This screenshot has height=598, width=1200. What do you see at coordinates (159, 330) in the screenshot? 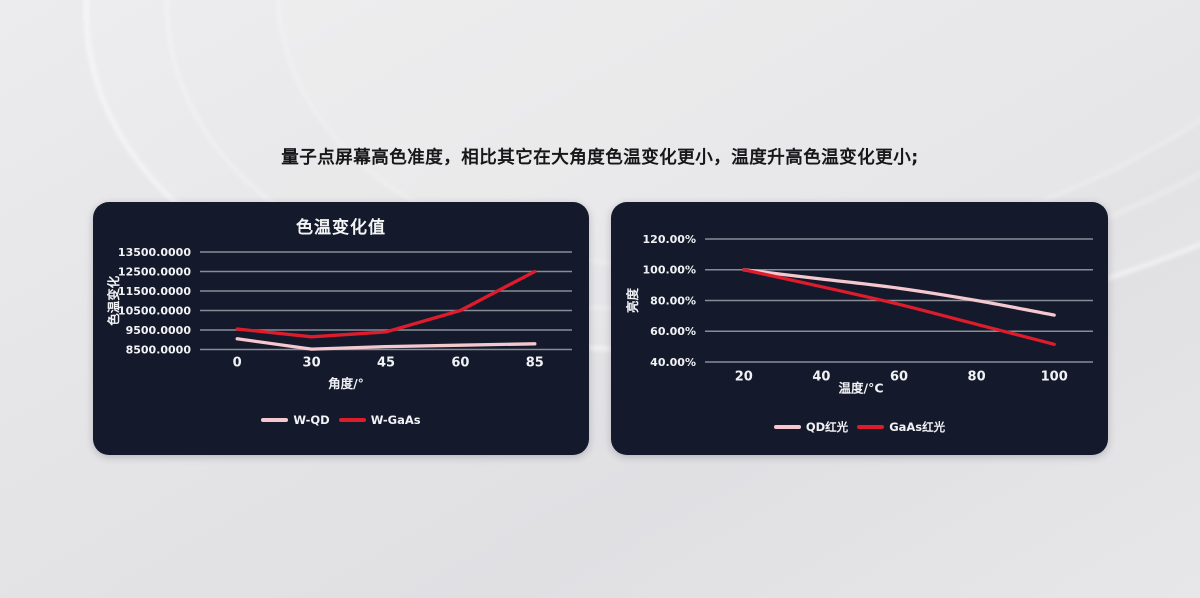
I see `y-tick-label: 9500.0000` at bounding box center [159, 330].